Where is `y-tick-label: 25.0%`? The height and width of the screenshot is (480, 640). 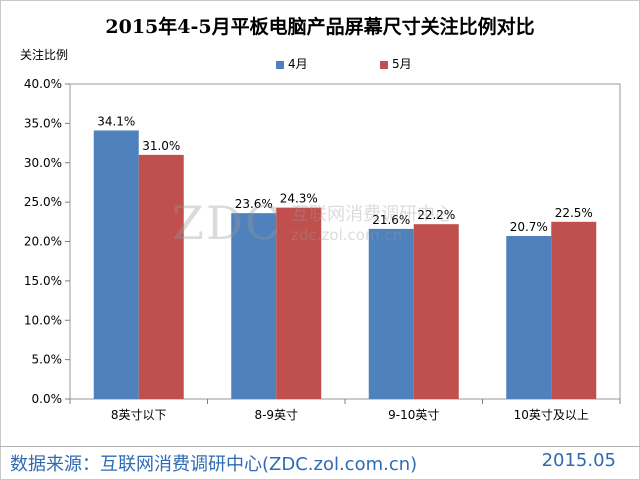
y-tick-label: 25.0% is located at coordinates (43, 202).